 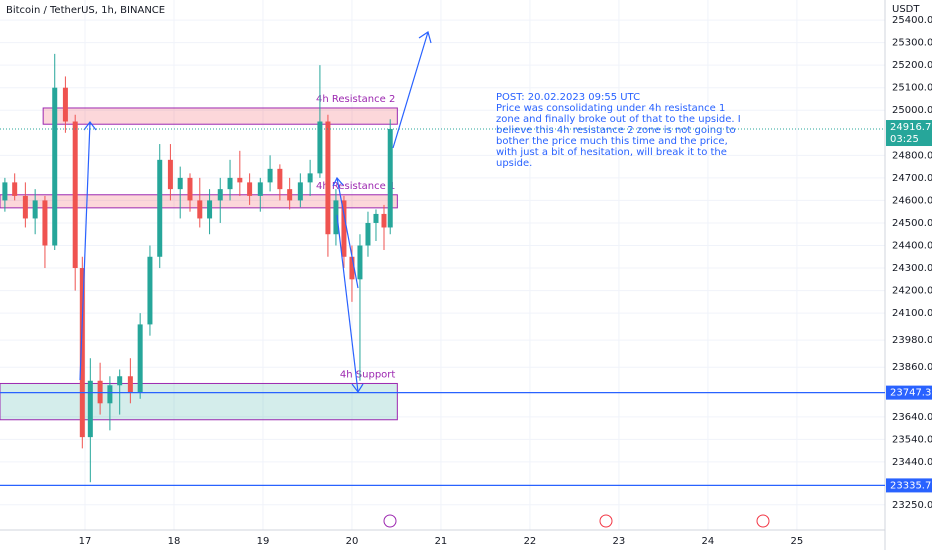 What do you see at coordinates (912, 367) in the screenshot?
I see `y-tick-label: 23860.00` at bounding box center [912, 367].